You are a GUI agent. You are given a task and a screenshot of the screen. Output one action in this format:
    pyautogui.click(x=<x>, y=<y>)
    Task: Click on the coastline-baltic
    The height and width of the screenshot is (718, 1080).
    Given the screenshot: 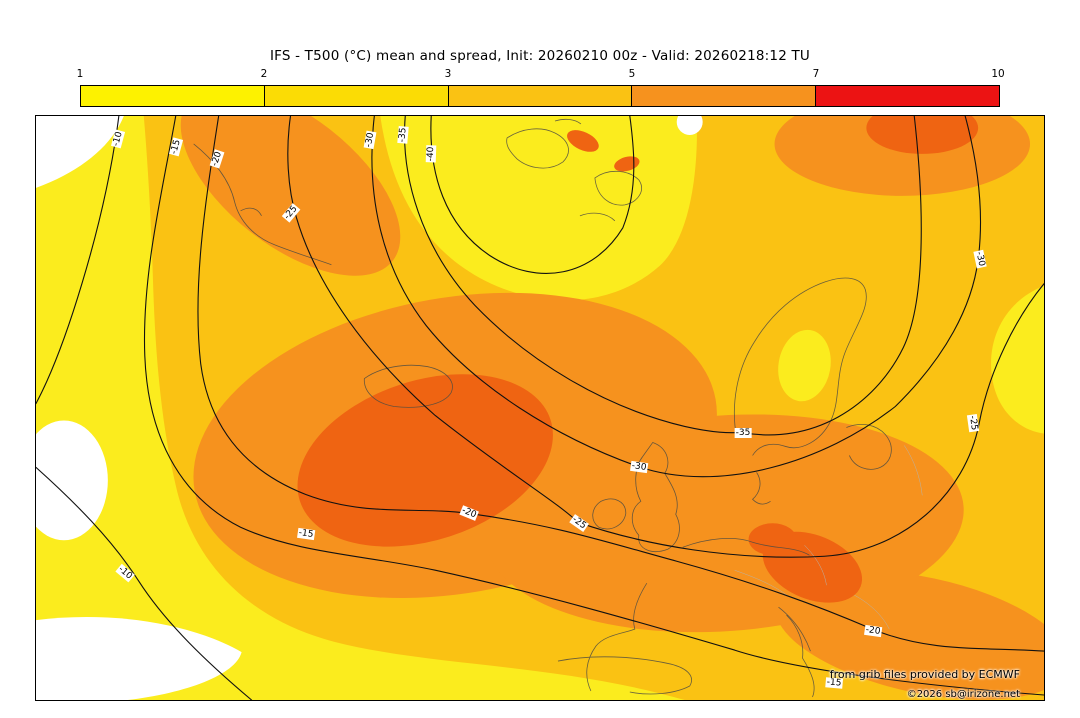 What is the action you would take?
    pyautogui.click(x=869, y=447)
    